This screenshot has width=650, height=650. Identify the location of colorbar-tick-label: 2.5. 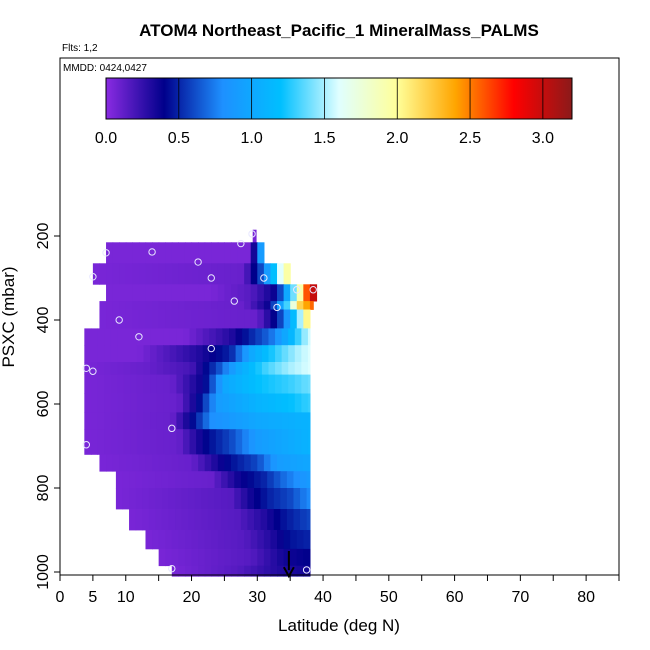
(470, 138).